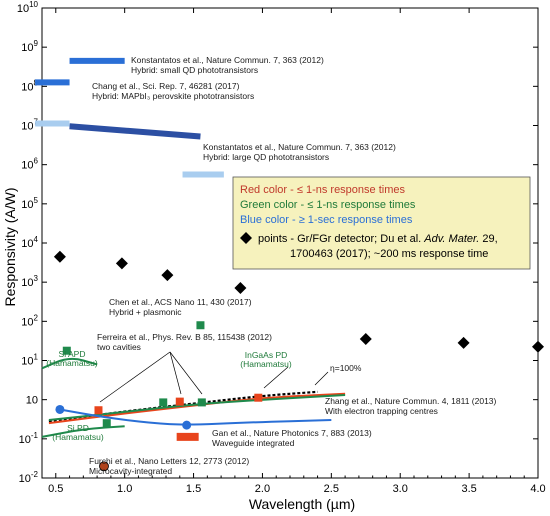  Describe the element at coordinates (29, 242) in the screenshot. I see `y-tick-label: 10⁴` at that location.